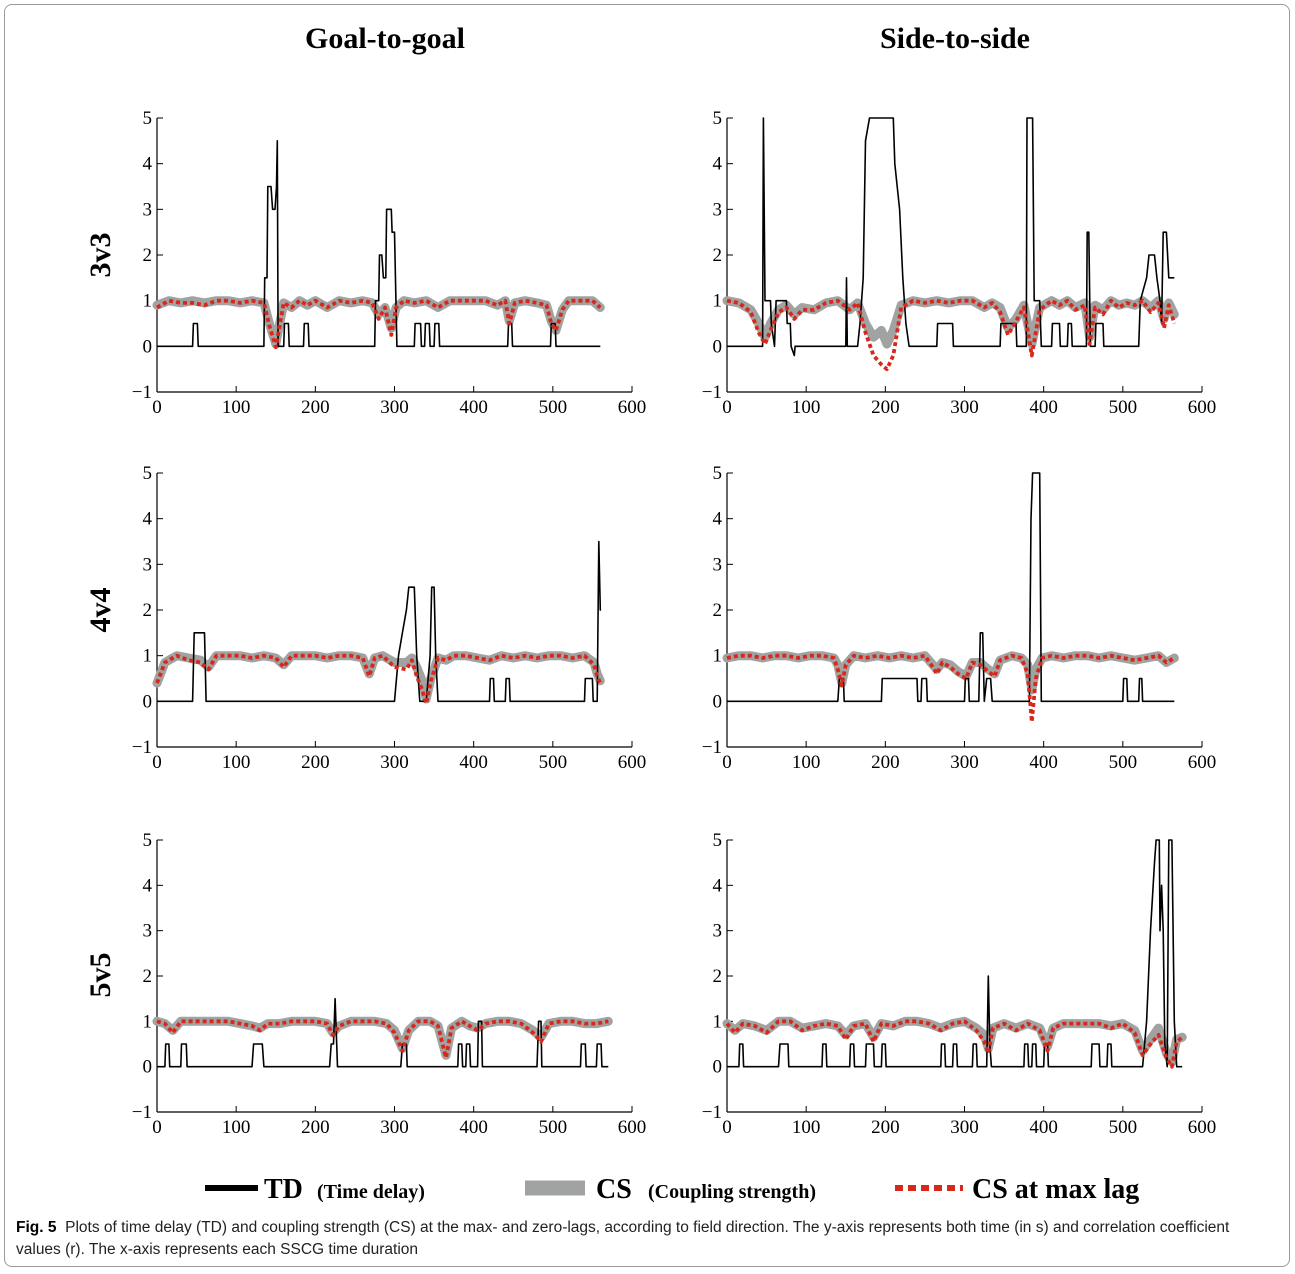  Describe the element at coordinates (371, 1192) in the screenshot. I see `legend-td-desc: (Time delay)` at that location.